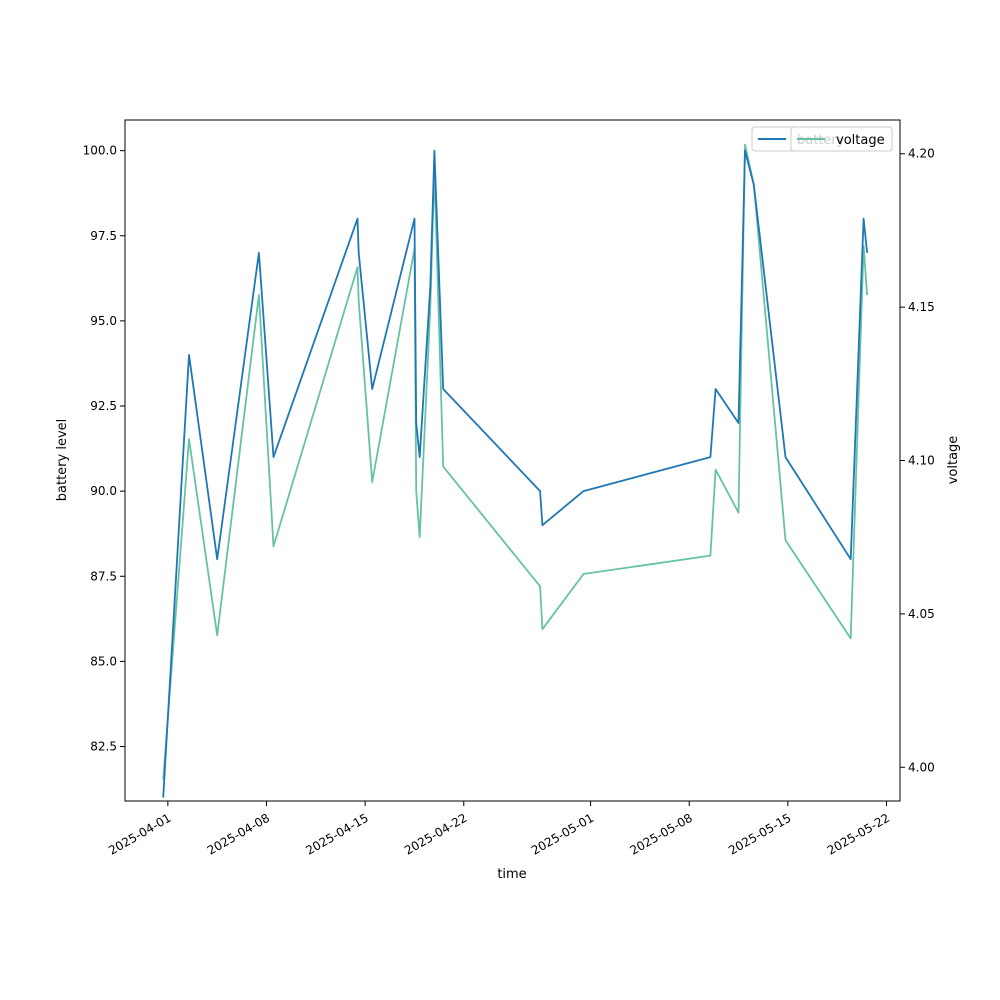 The image size is (1000, 1000). What do you see at coordinates (921, 461) in the screenshot?
I see `y2-tick-label: 4.10` at bounding box center [921, 461].